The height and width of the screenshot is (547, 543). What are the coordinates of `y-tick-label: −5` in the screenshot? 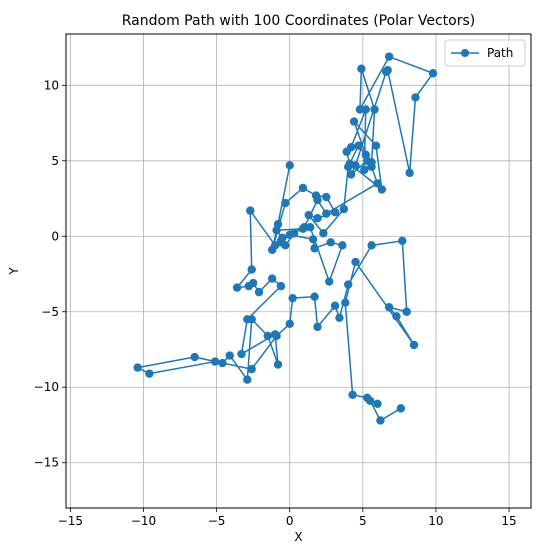 It's located at (50, 312).